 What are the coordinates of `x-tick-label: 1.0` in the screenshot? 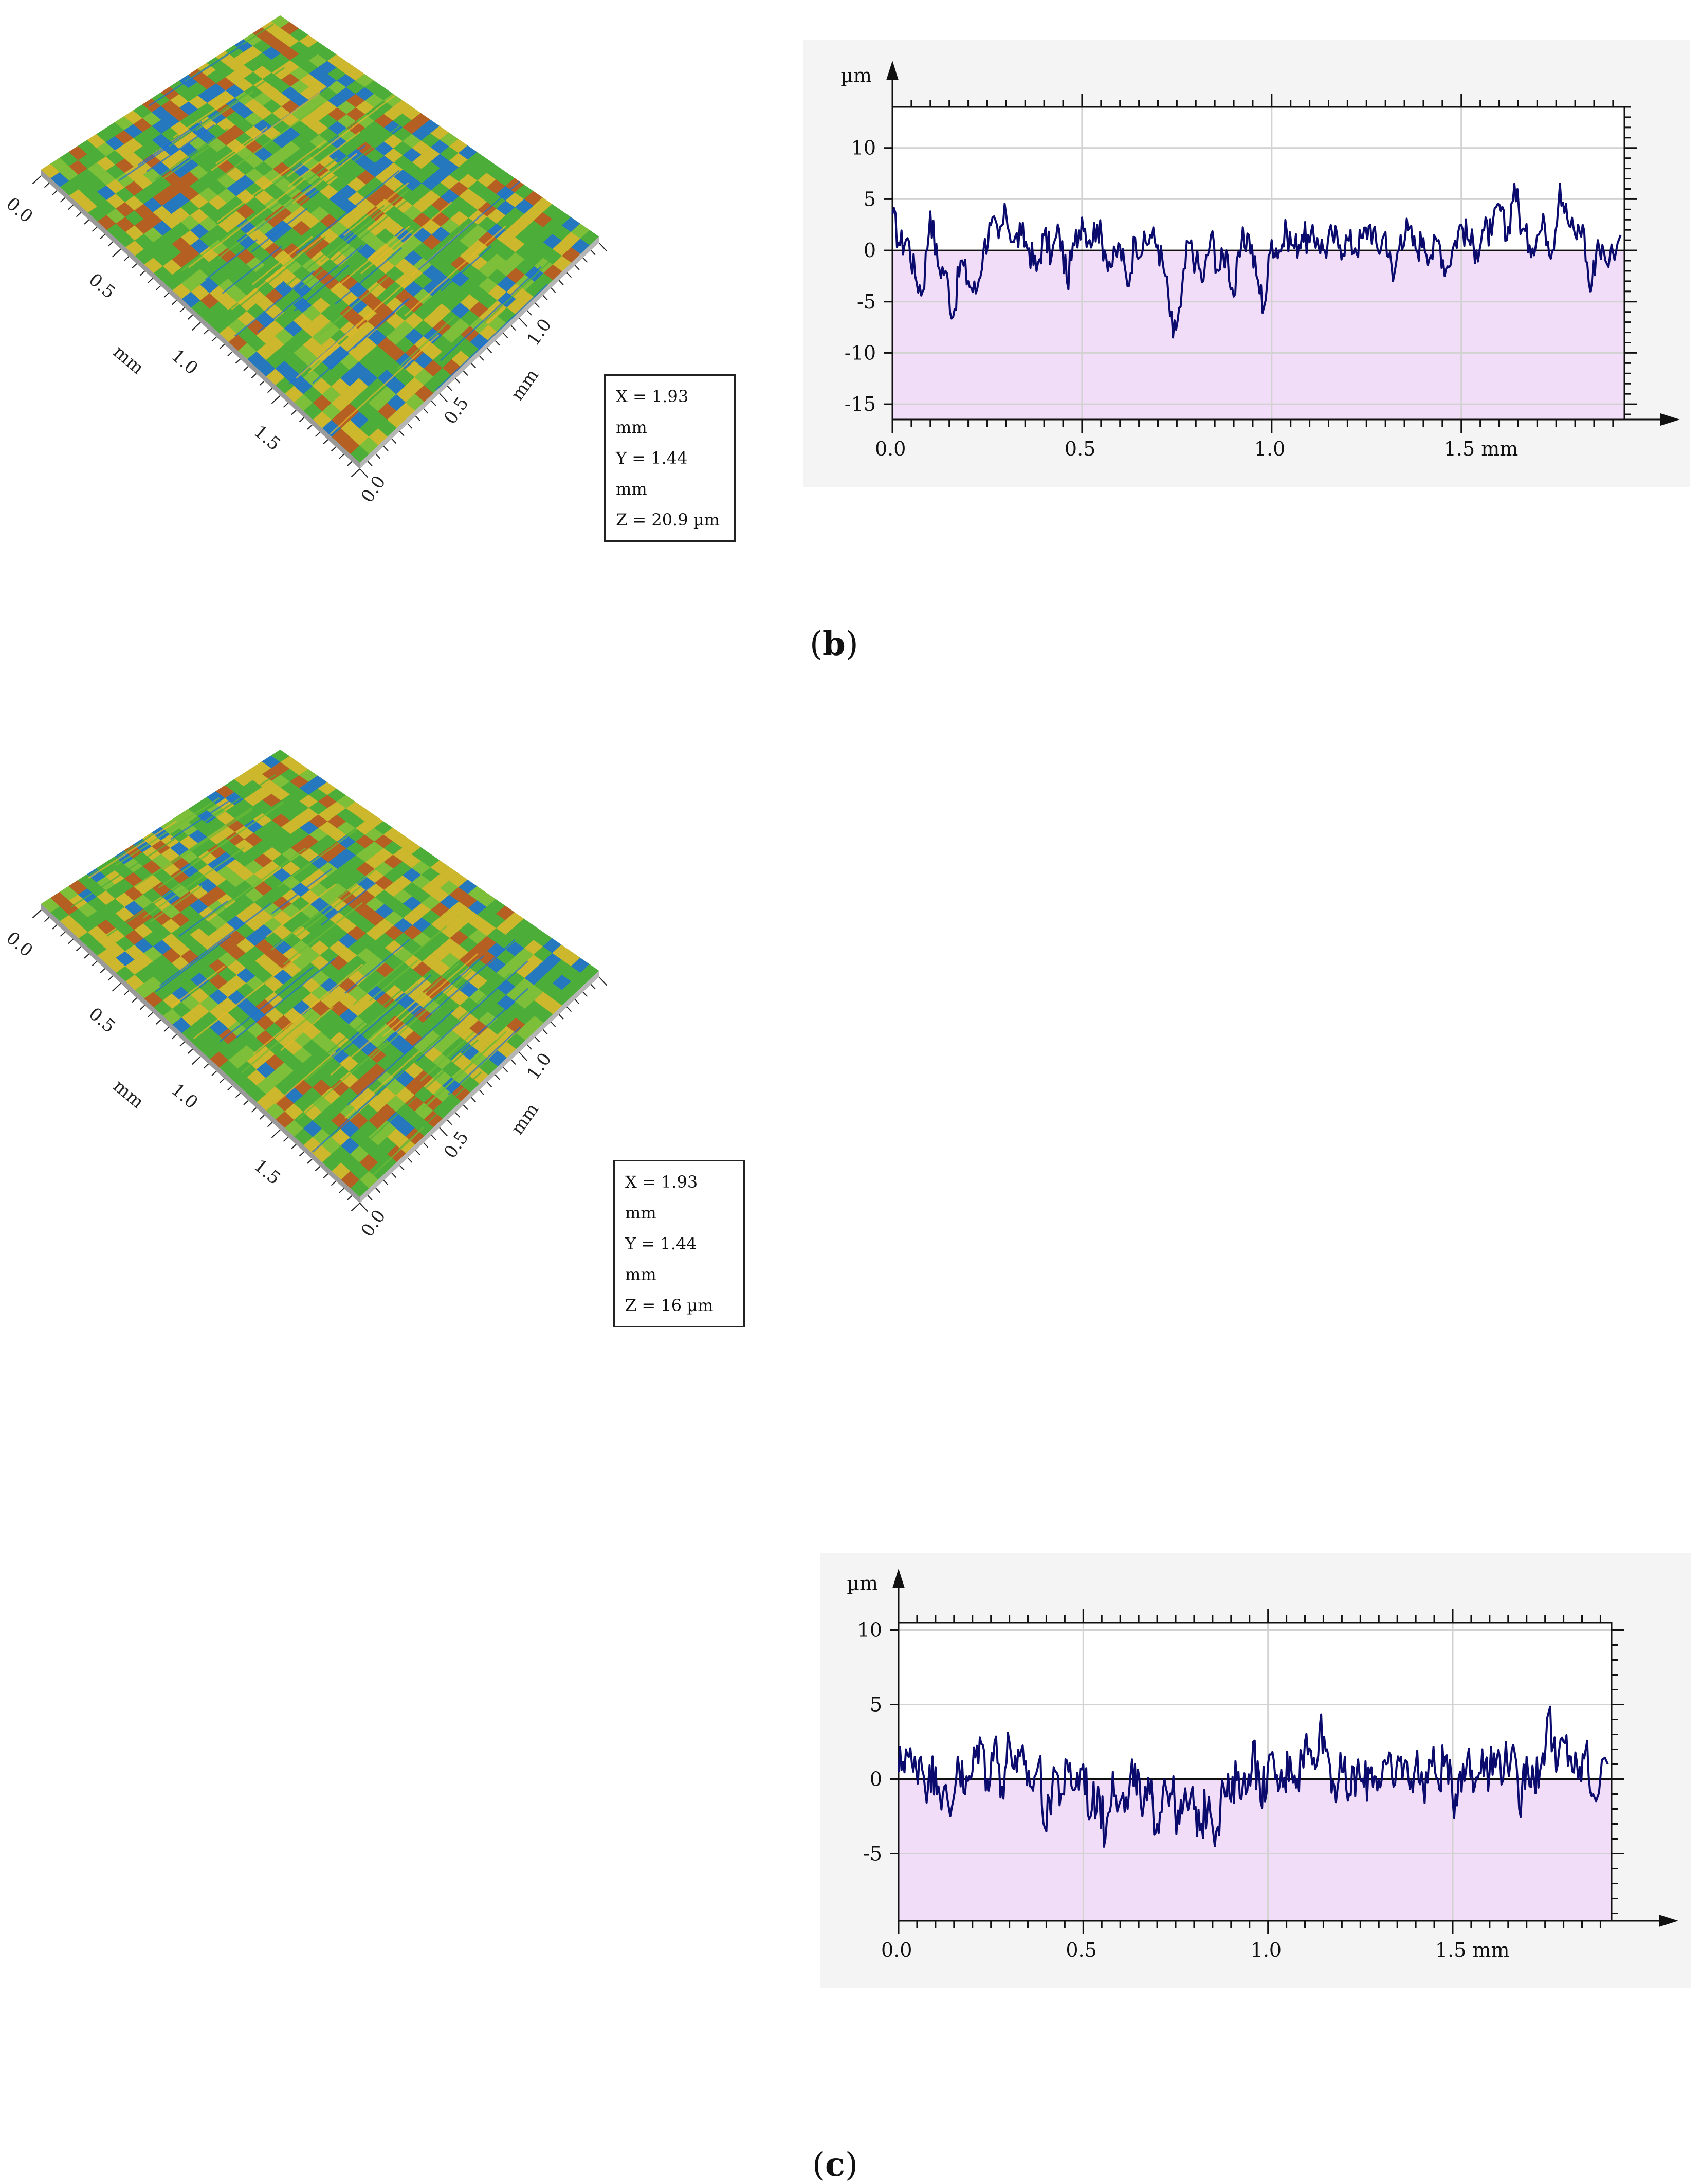 It's located at (1266, 1950).